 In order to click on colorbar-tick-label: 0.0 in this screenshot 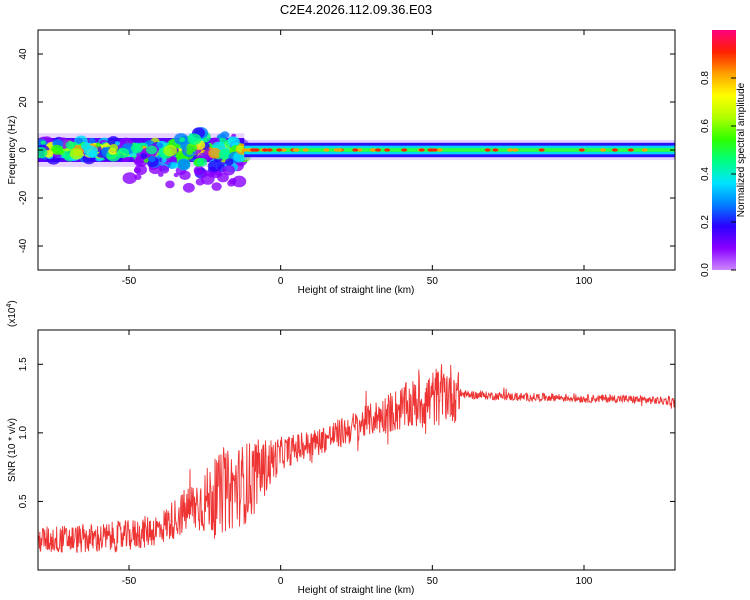, I will do `click(705, 270)`.